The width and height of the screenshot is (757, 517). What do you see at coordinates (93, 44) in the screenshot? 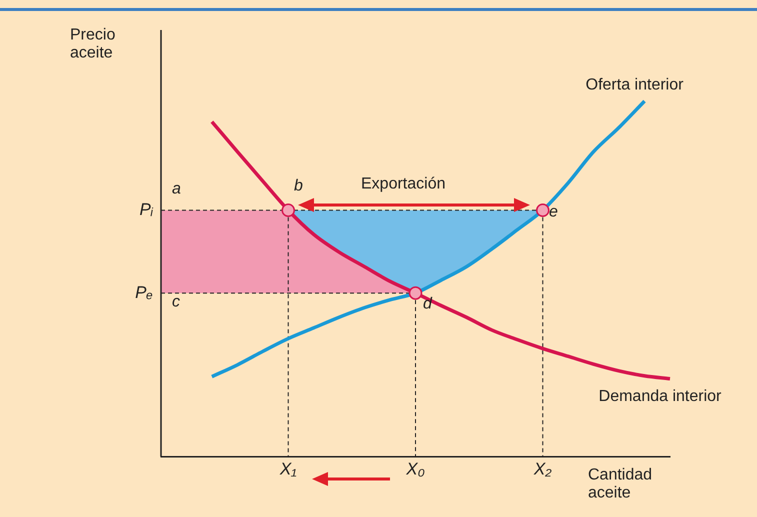
I see `y-axis-title: Precio aceite` at bounding box center [93, 44].